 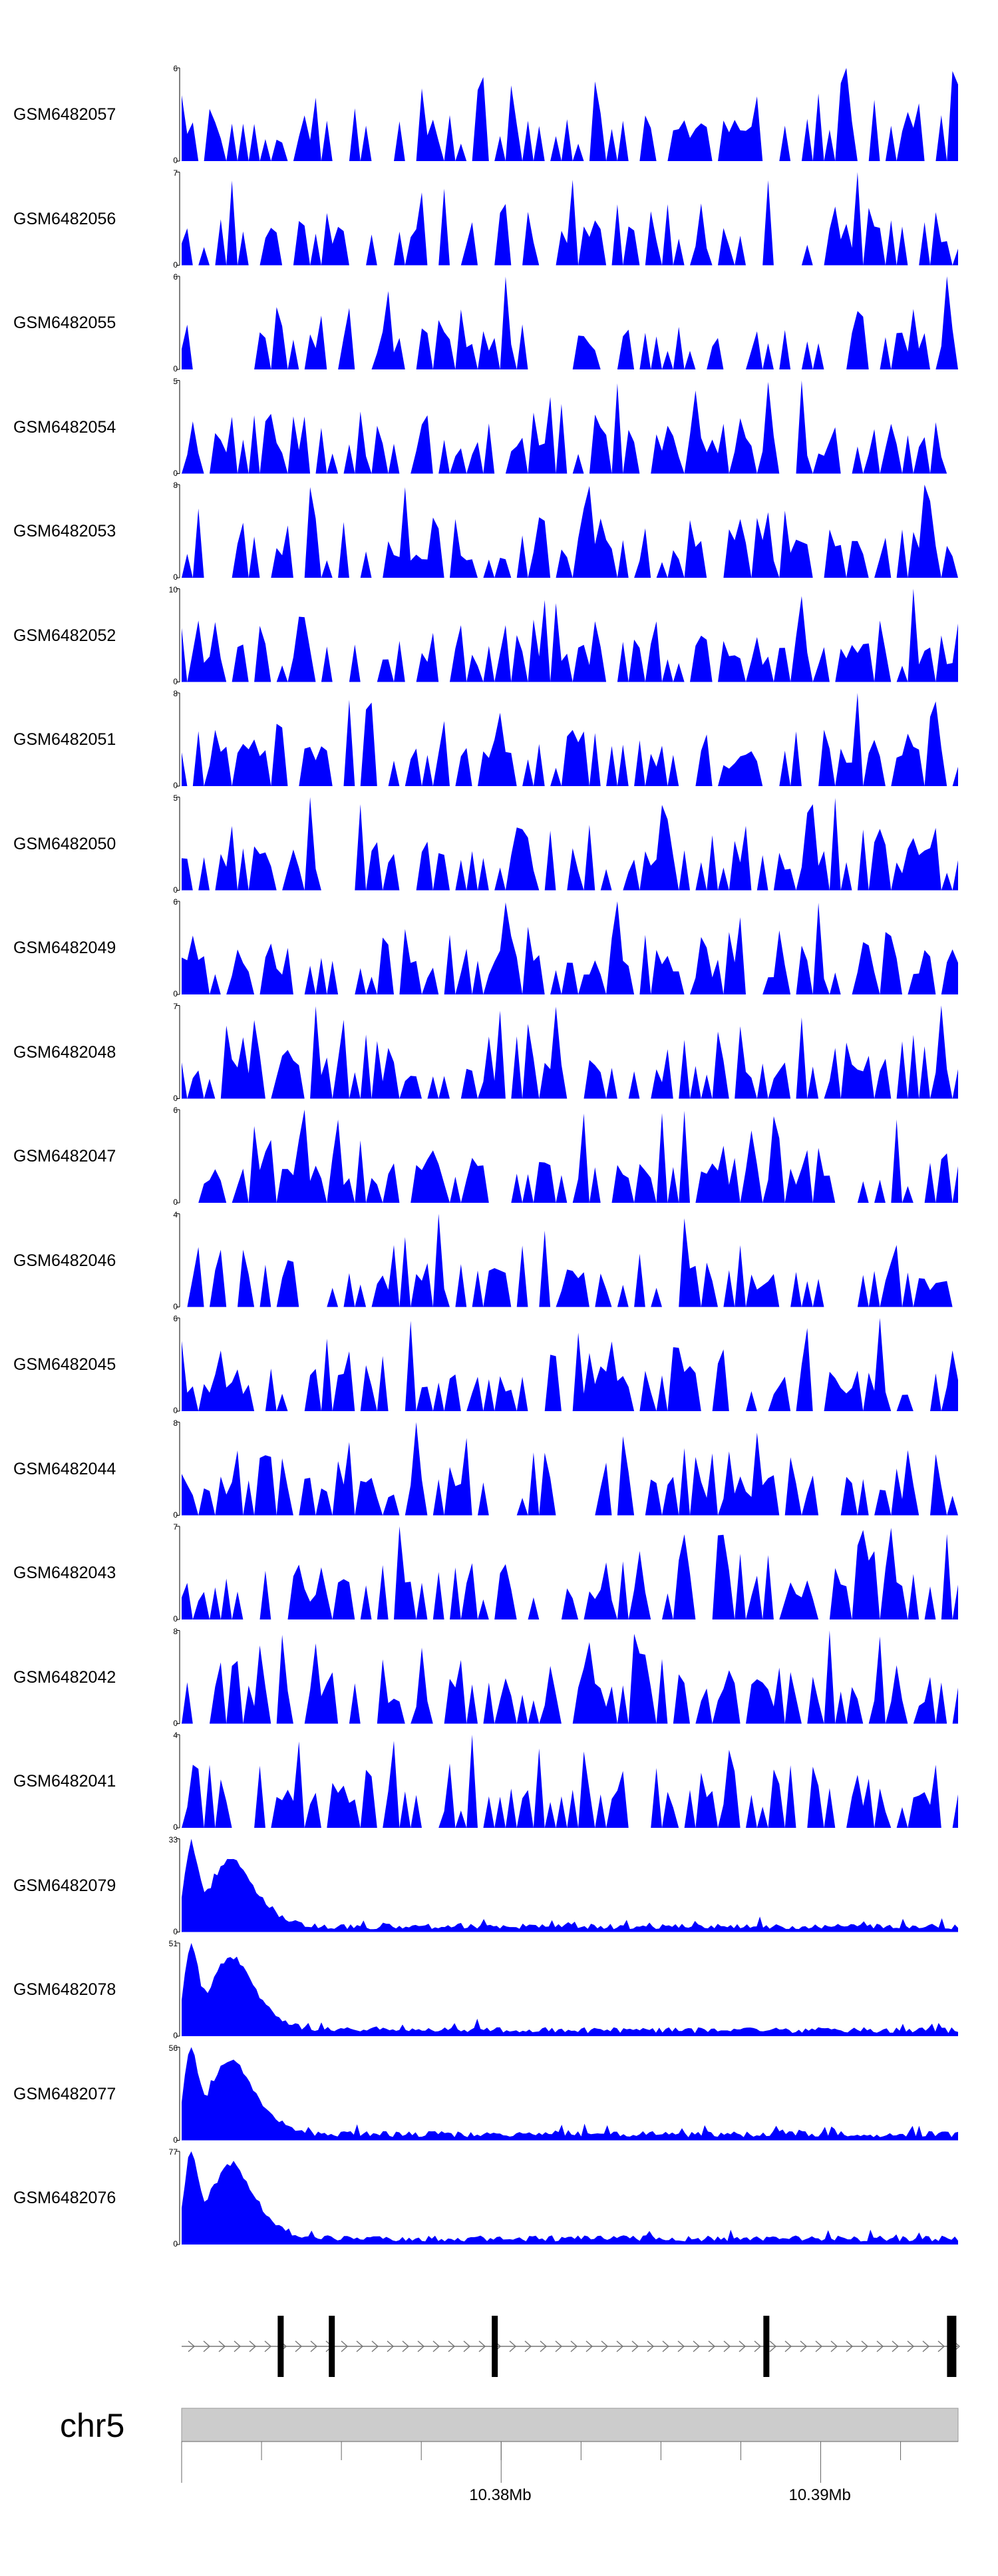 What do you see at coordinates (570, 635) in the screenshot?
I see `signal-area-GSM6482052` at bounding box center [570, 635].